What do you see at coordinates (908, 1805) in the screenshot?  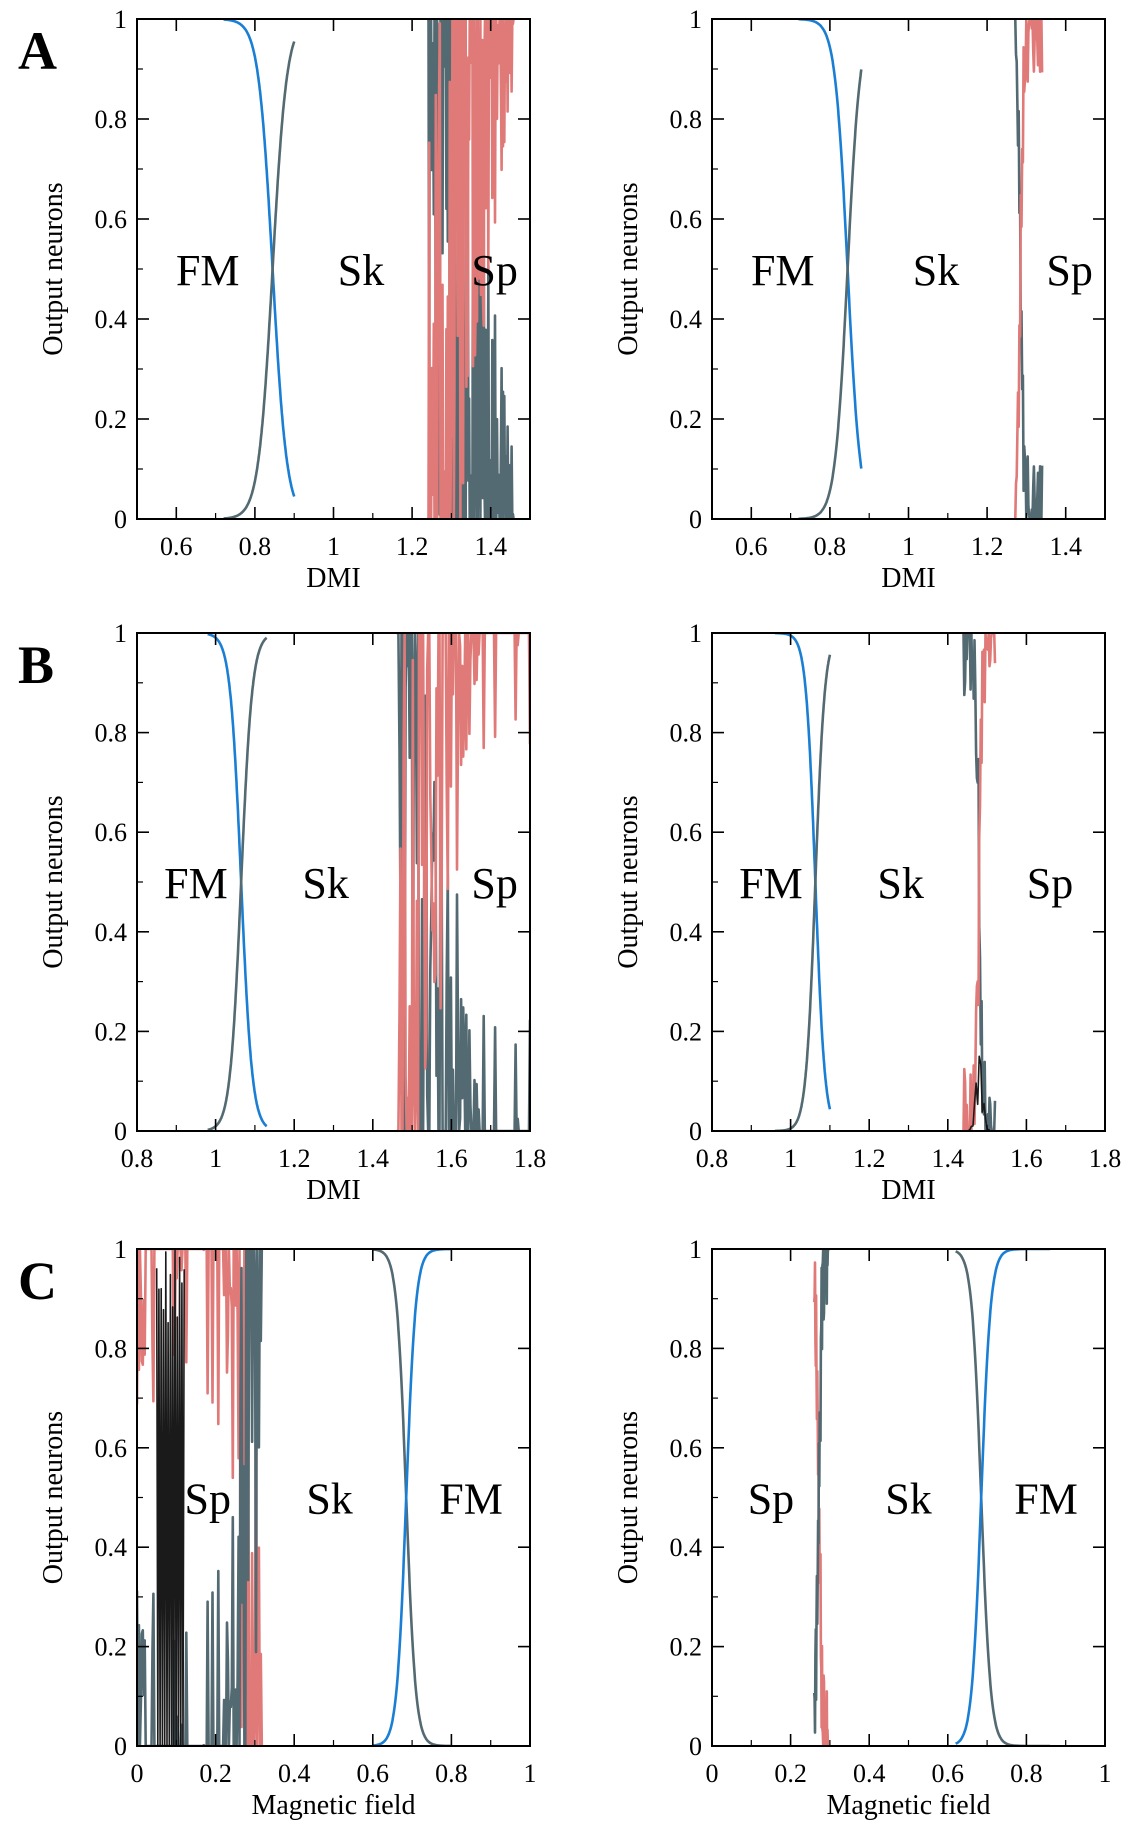 I see `x-axis-label: Magnetic field` at bounding box center [908, 1805].